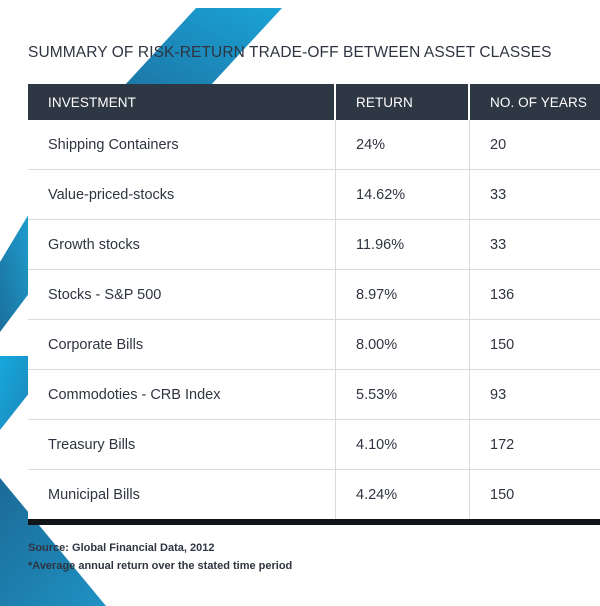  What do you see at coordinates (535, 395) in the screenshot?
I see `cell-years: 93` at bounding box center [535, 395].